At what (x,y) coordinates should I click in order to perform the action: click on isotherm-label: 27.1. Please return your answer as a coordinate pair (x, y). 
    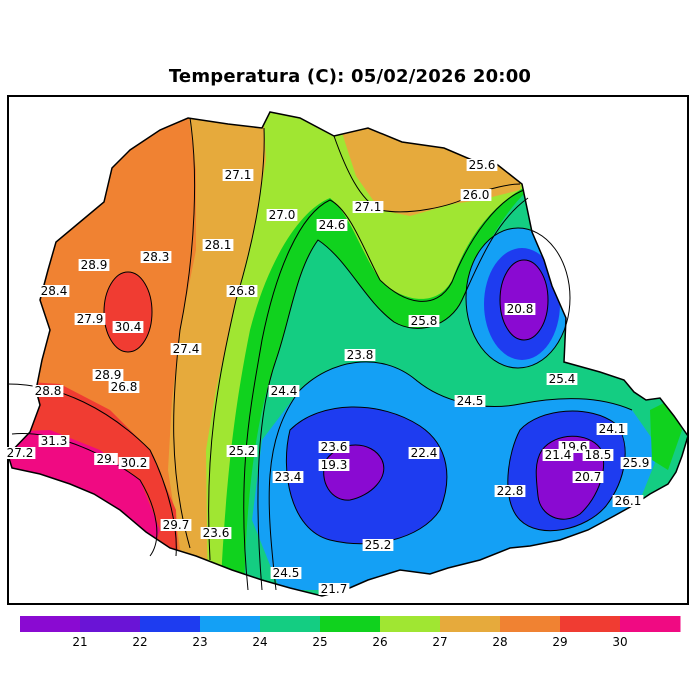
    Looking at the image, I should click on (368, 207).